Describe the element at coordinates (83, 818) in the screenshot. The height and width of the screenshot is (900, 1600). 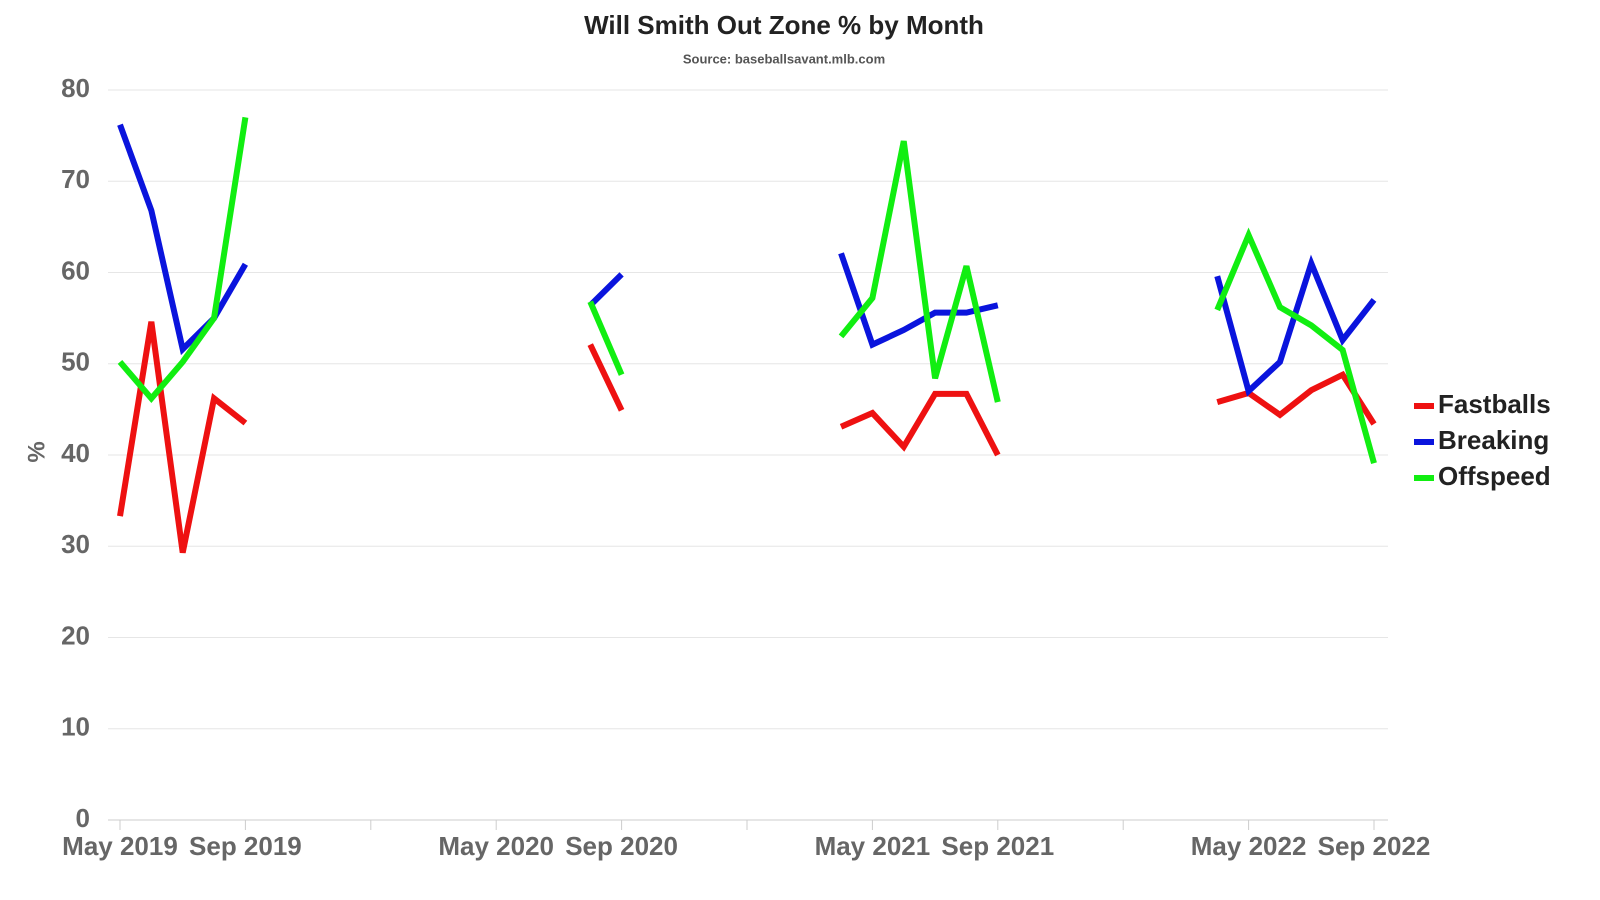
I see `y-tick-label: 0` at that location.